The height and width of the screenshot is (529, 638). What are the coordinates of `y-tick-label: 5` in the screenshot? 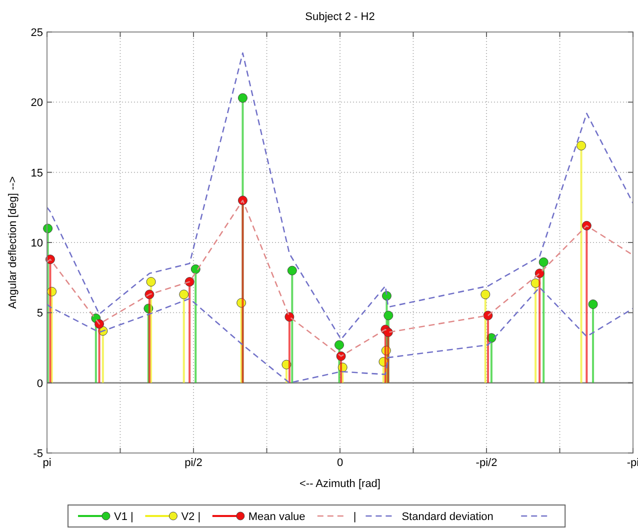 It's located at (39, 314).